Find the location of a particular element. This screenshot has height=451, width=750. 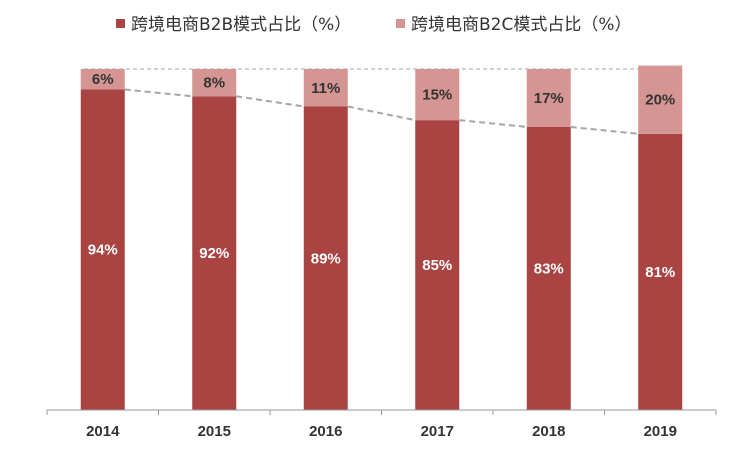

legend-swatch-b2b is located at coordinates (120, 23).